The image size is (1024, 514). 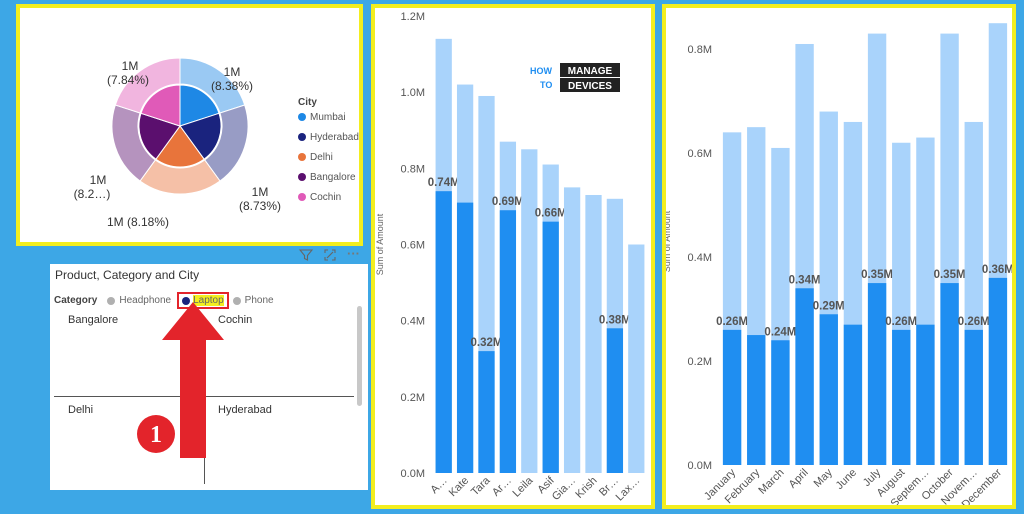 I want to click on legend-item-hyderabad: Hyderabad, so click(x=334, y=137).